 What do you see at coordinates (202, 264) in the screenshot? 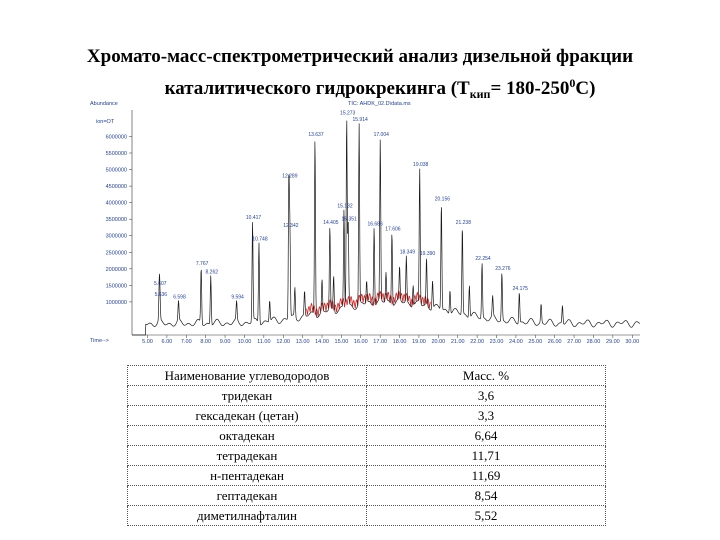
I see `peak-label: 7.767` at bounding box center [202, 264].